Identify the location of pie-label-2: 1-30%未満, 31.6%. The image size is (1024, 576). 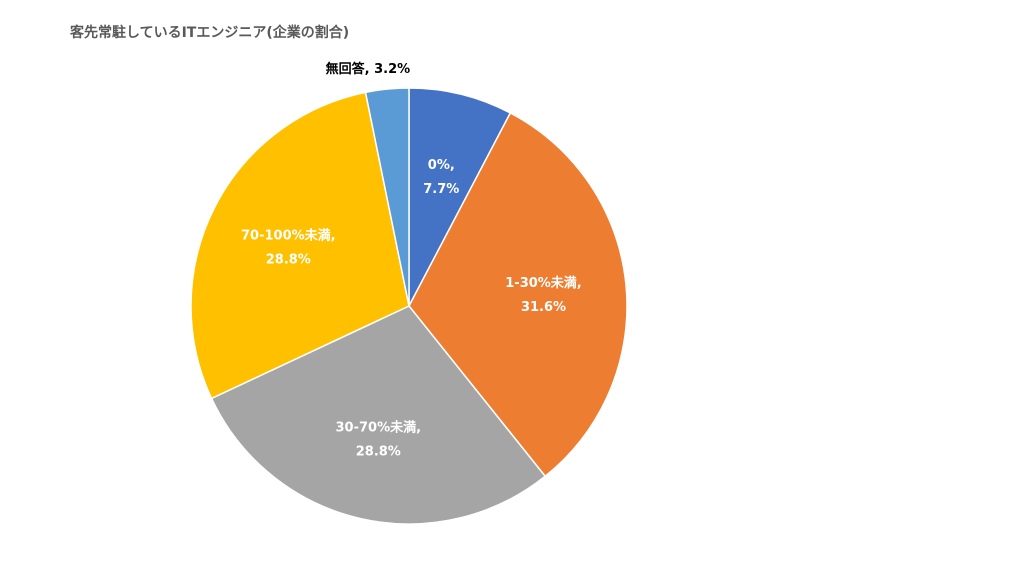
(543, 295).